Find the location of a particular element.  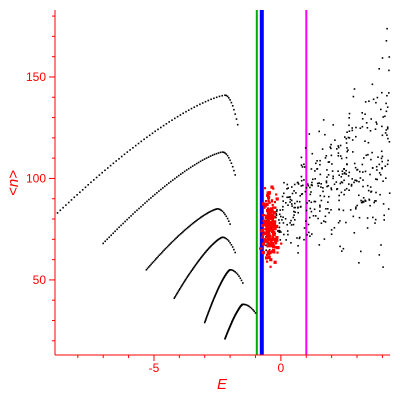

x-tick-label: -5 is located at coordinates (154, 368).